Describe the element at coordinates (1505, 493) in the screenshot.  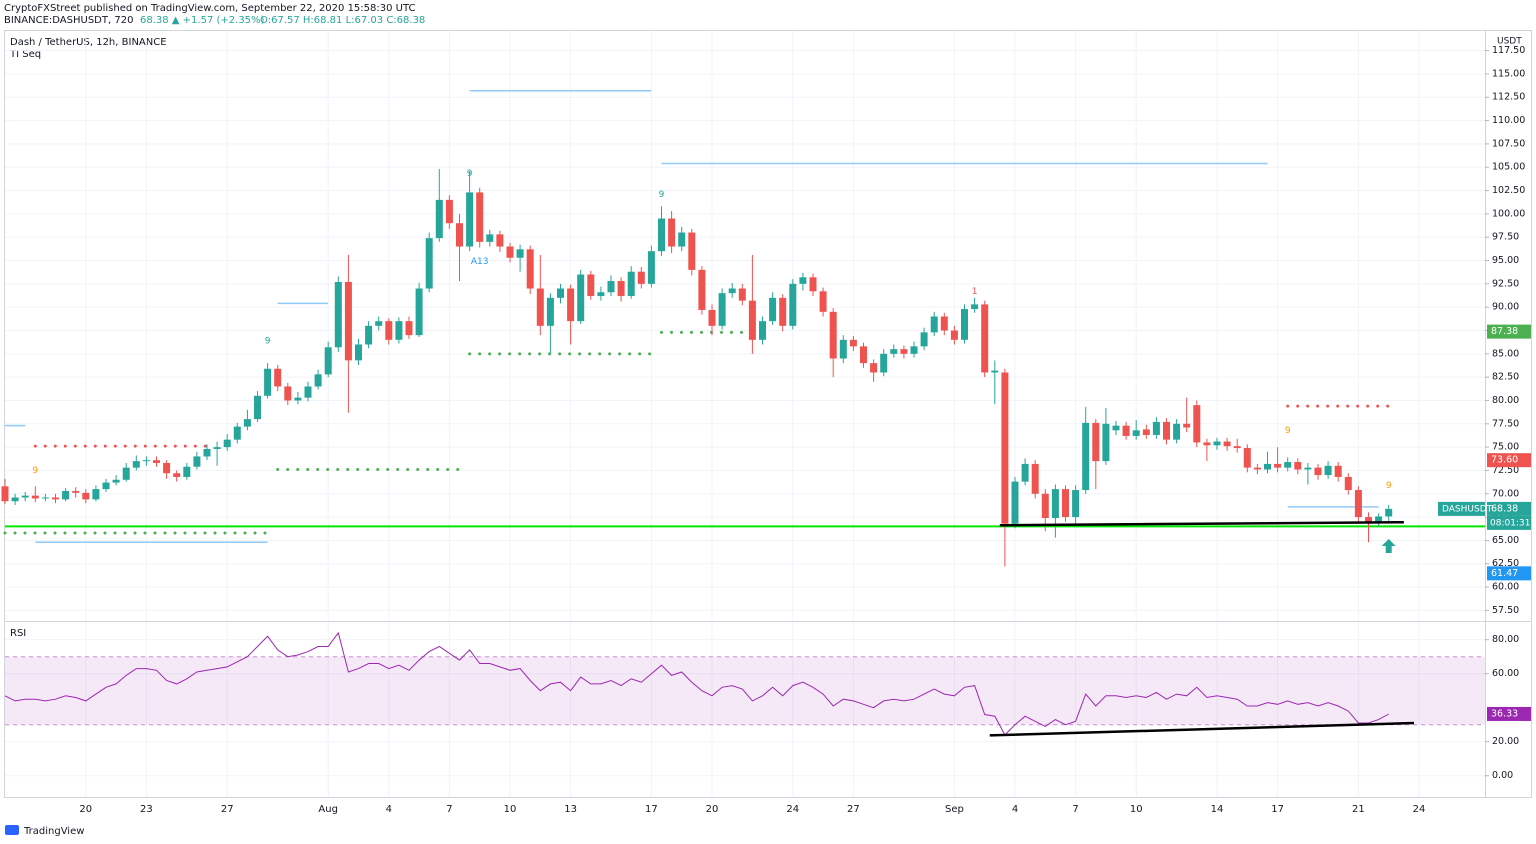
I see `y-tick-label: 70.00` at that location.